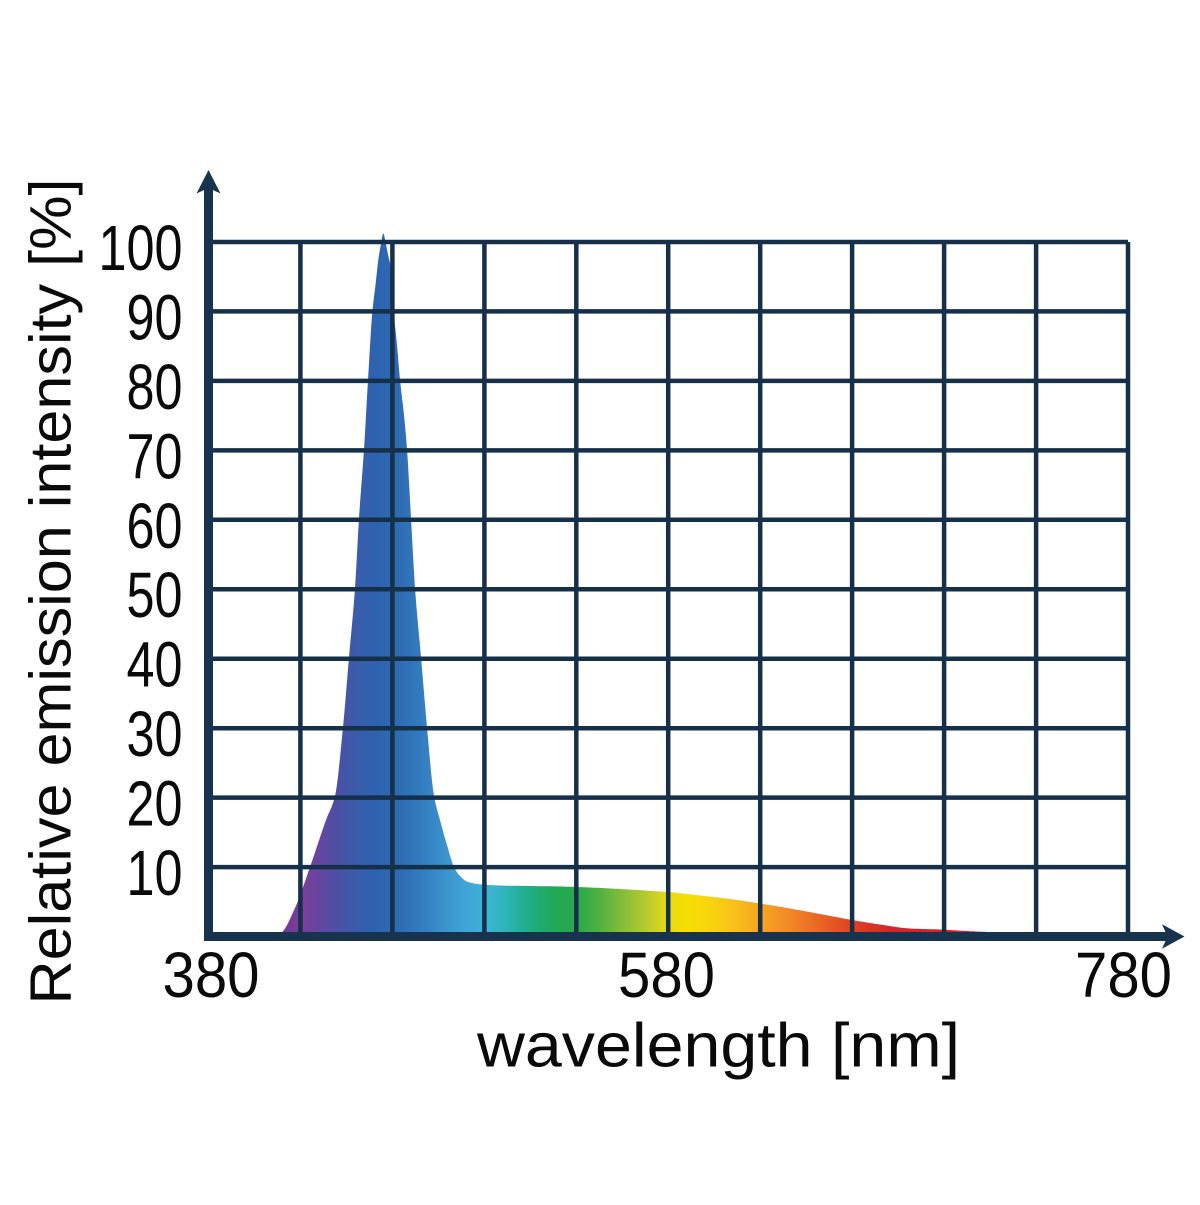 The image size is (1200, 1205). Describe the element at coordinates (155, 387) in the screenshot. I see `svg-text: 80` at that location.